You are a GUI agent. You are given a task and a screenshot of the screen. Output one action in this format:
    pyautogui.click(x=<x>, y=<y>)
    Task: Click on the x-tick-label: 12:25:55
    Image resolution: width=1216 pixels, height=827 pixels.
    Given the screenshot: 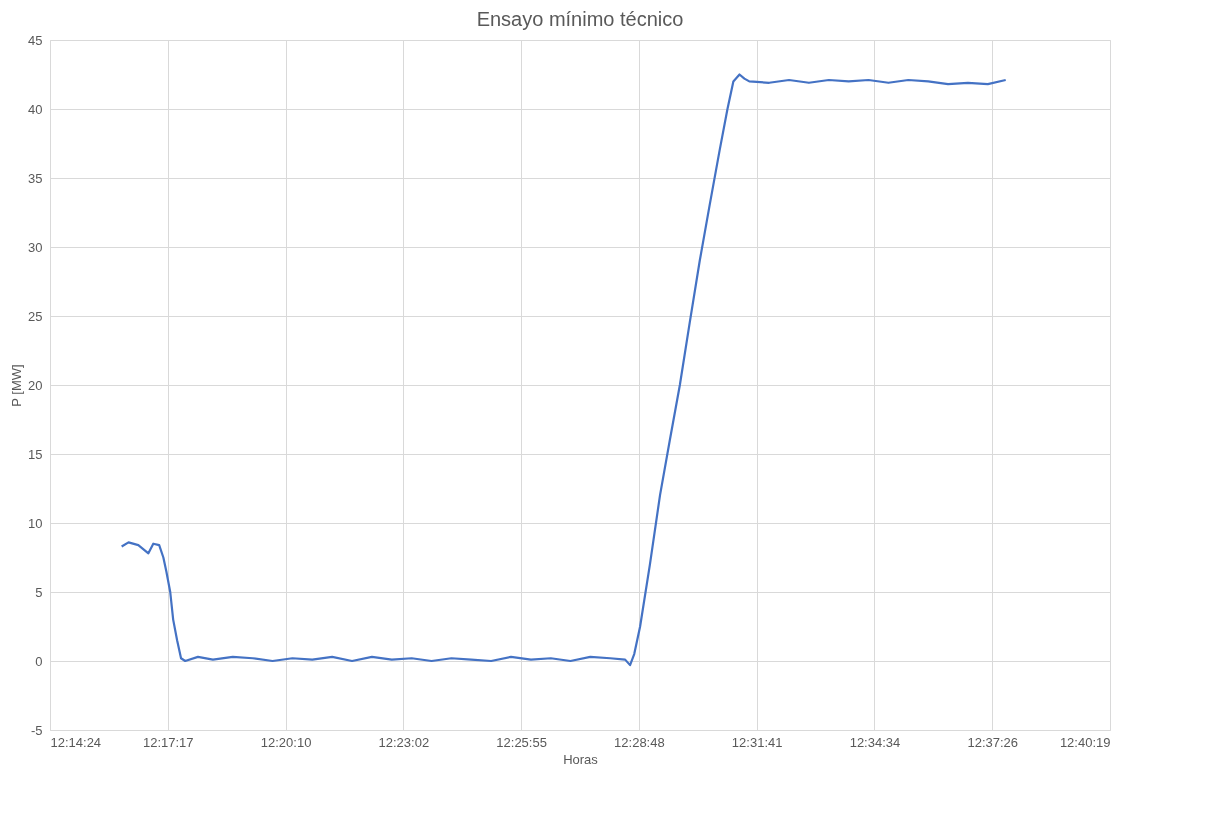 What is the action you would take?
    pyautogui.click(x=521, y=742)
    